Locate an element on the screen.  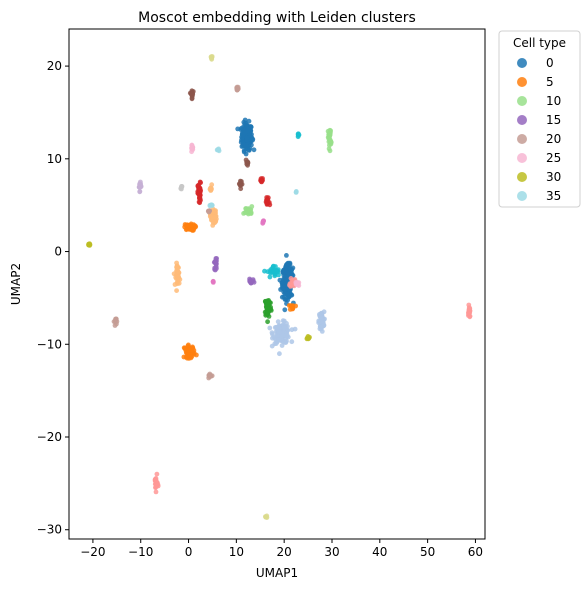
legend-item: 5 is located at coordinates (535, 82).